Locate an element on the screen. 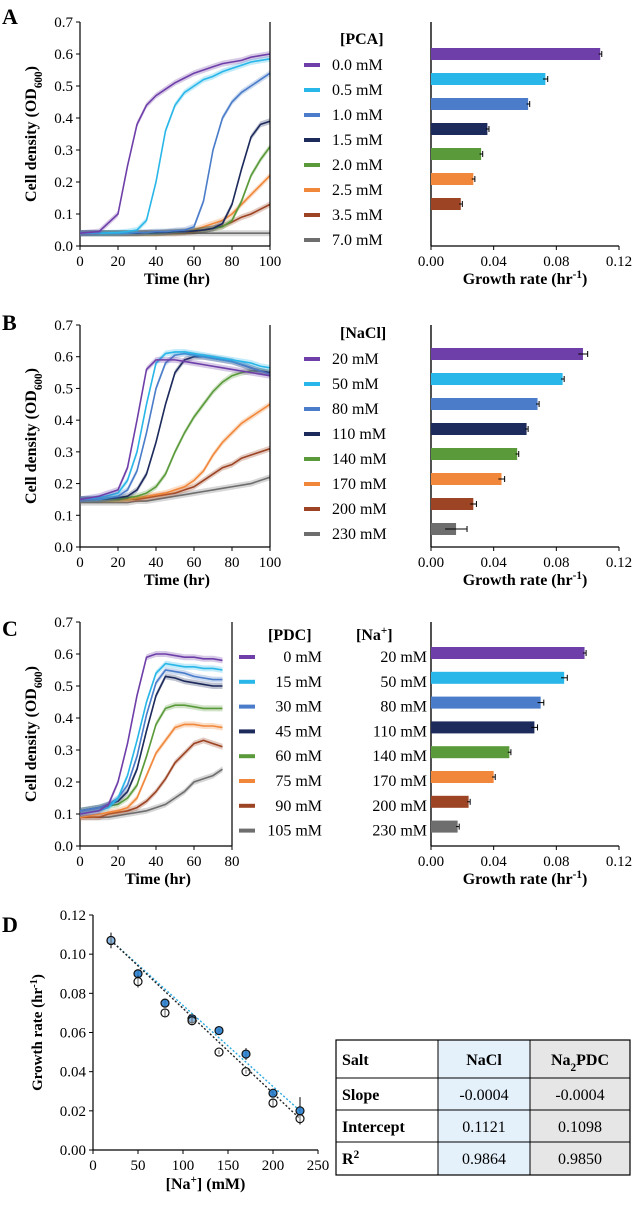 The height and width of the screenshot is (1207, 639). panel-letter: D is located at coordinates (10, 924).